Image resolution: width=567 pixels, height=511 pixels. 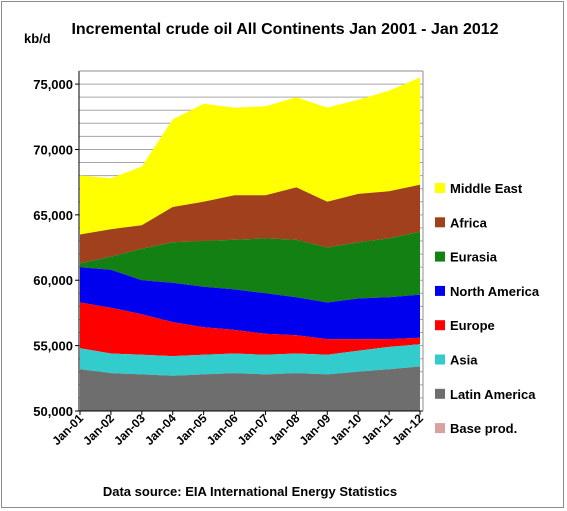 I want to click on x-tick-label: Jan-09, so click(x=315, y=429).